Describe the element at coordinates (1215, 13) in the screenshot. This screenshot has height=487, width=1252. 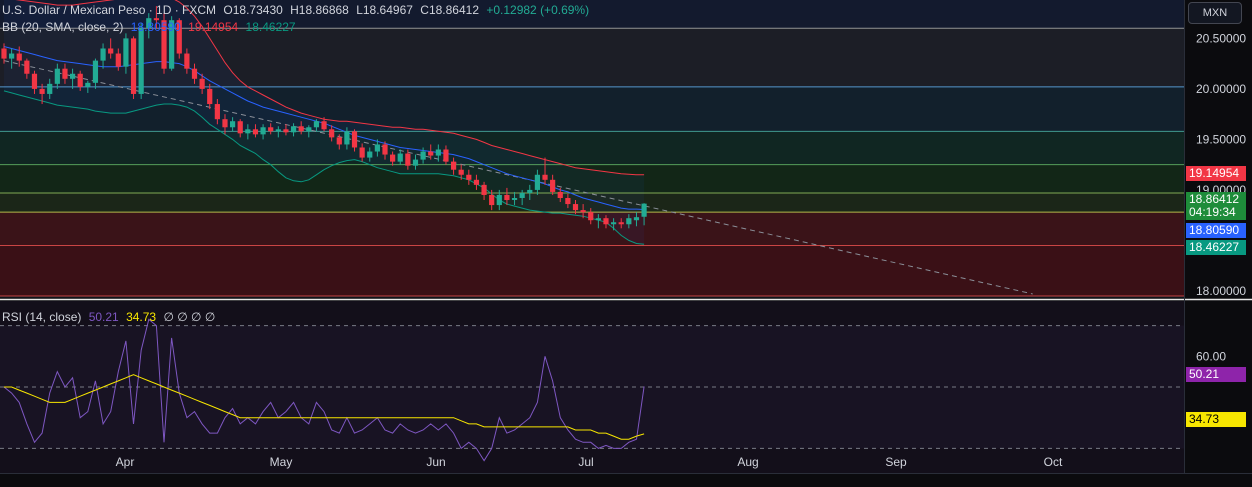
I see `currency-button: MXN` at that location.